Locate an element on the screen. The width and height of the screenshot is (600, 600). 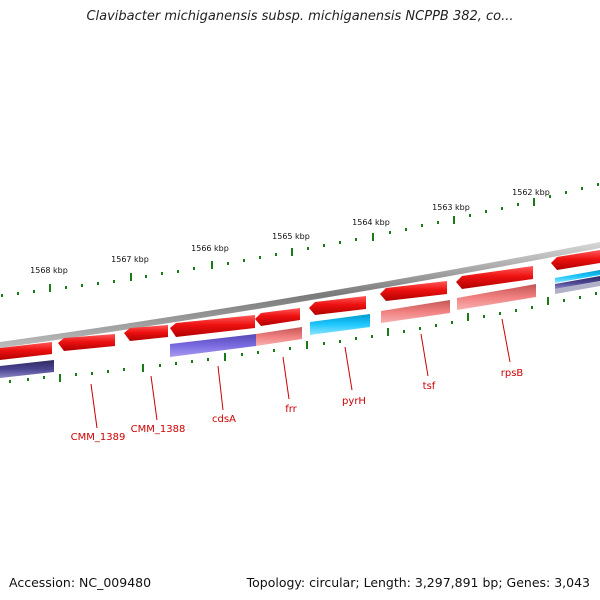
gene-label: rpsB is located at coordinates (512, 373).